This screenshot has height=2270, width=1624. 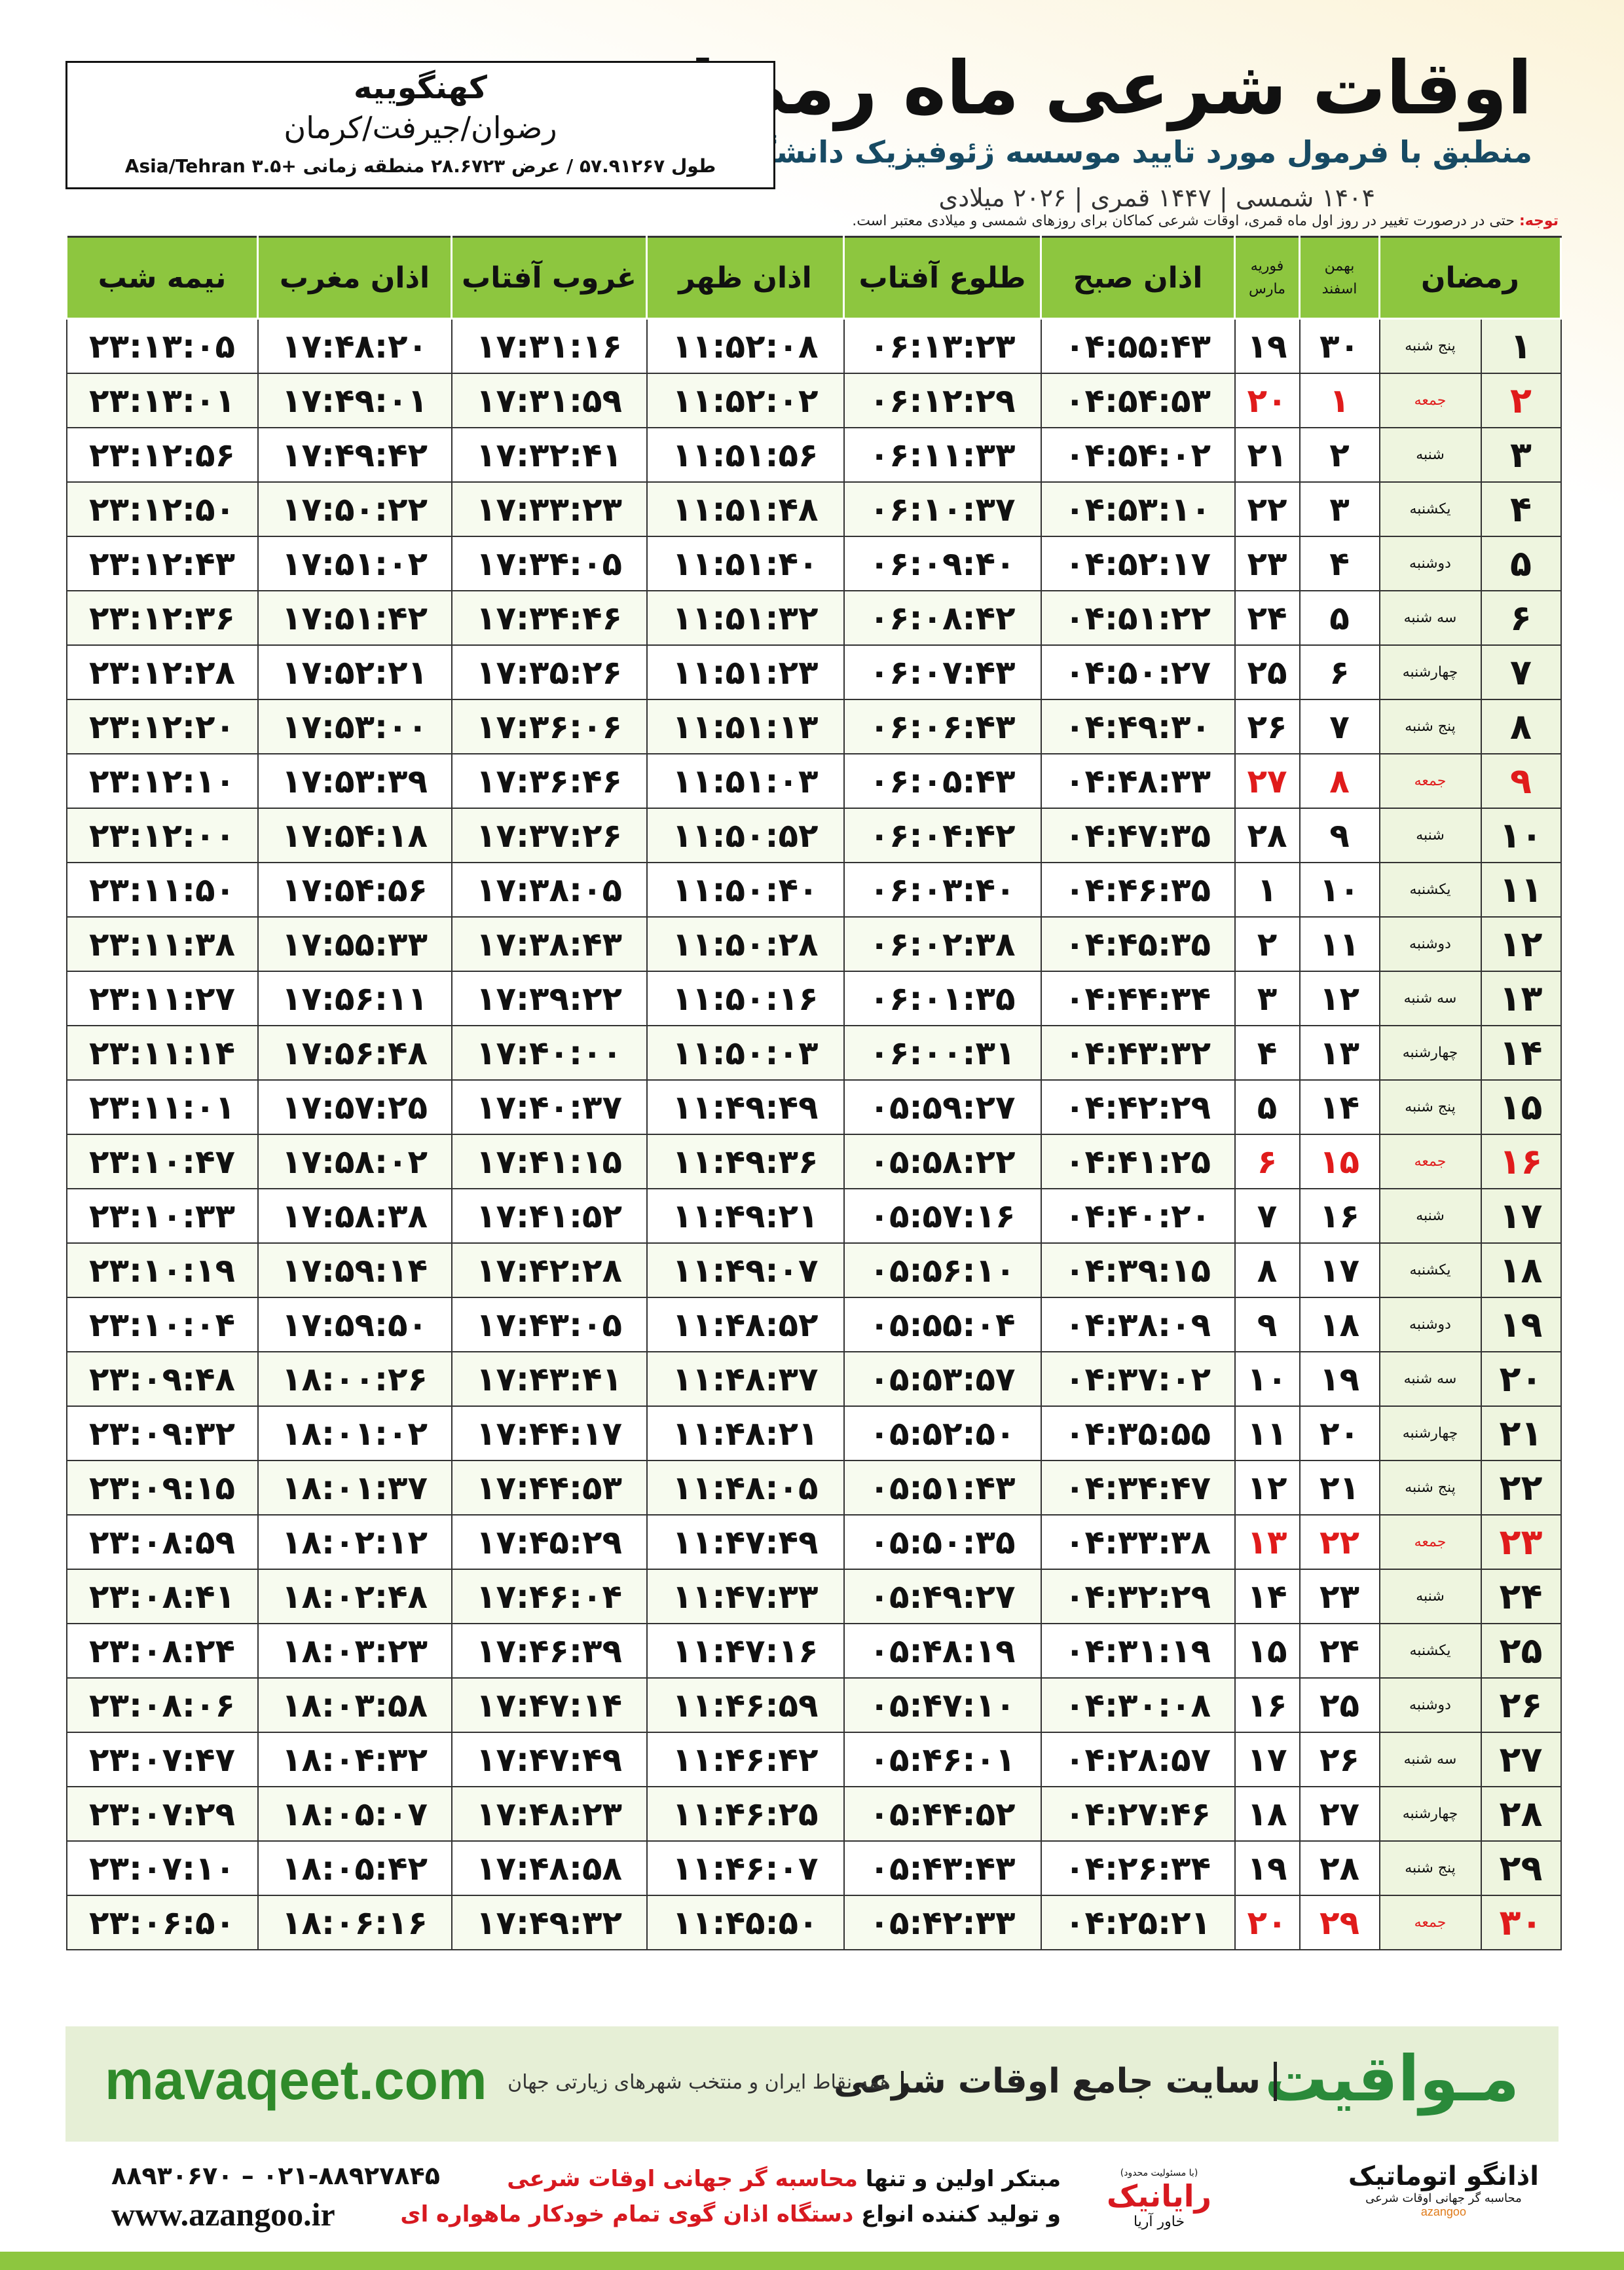 What do you see at coordinates (1138, 1922) in the screenshot?
I see `fajr: ۰۴:۲۵:۲۱` at bounding box center [1138, 1922].